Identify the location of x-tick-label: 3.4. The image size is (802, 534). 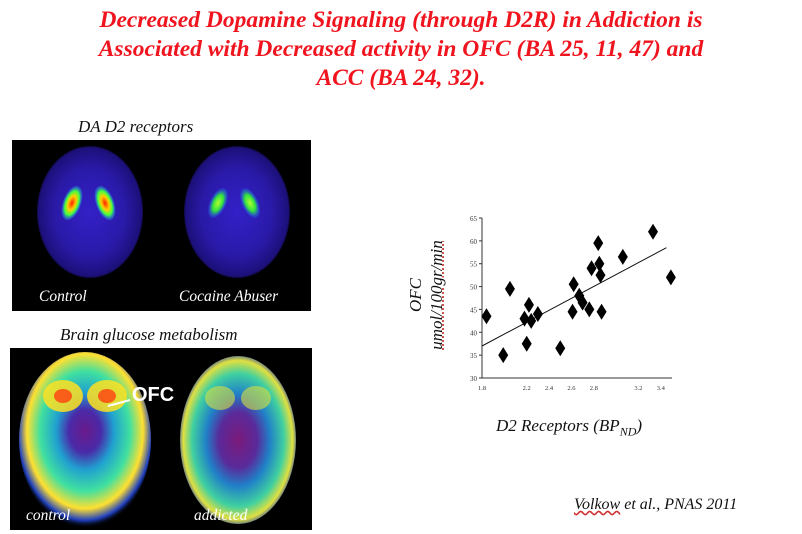
(661, 388).